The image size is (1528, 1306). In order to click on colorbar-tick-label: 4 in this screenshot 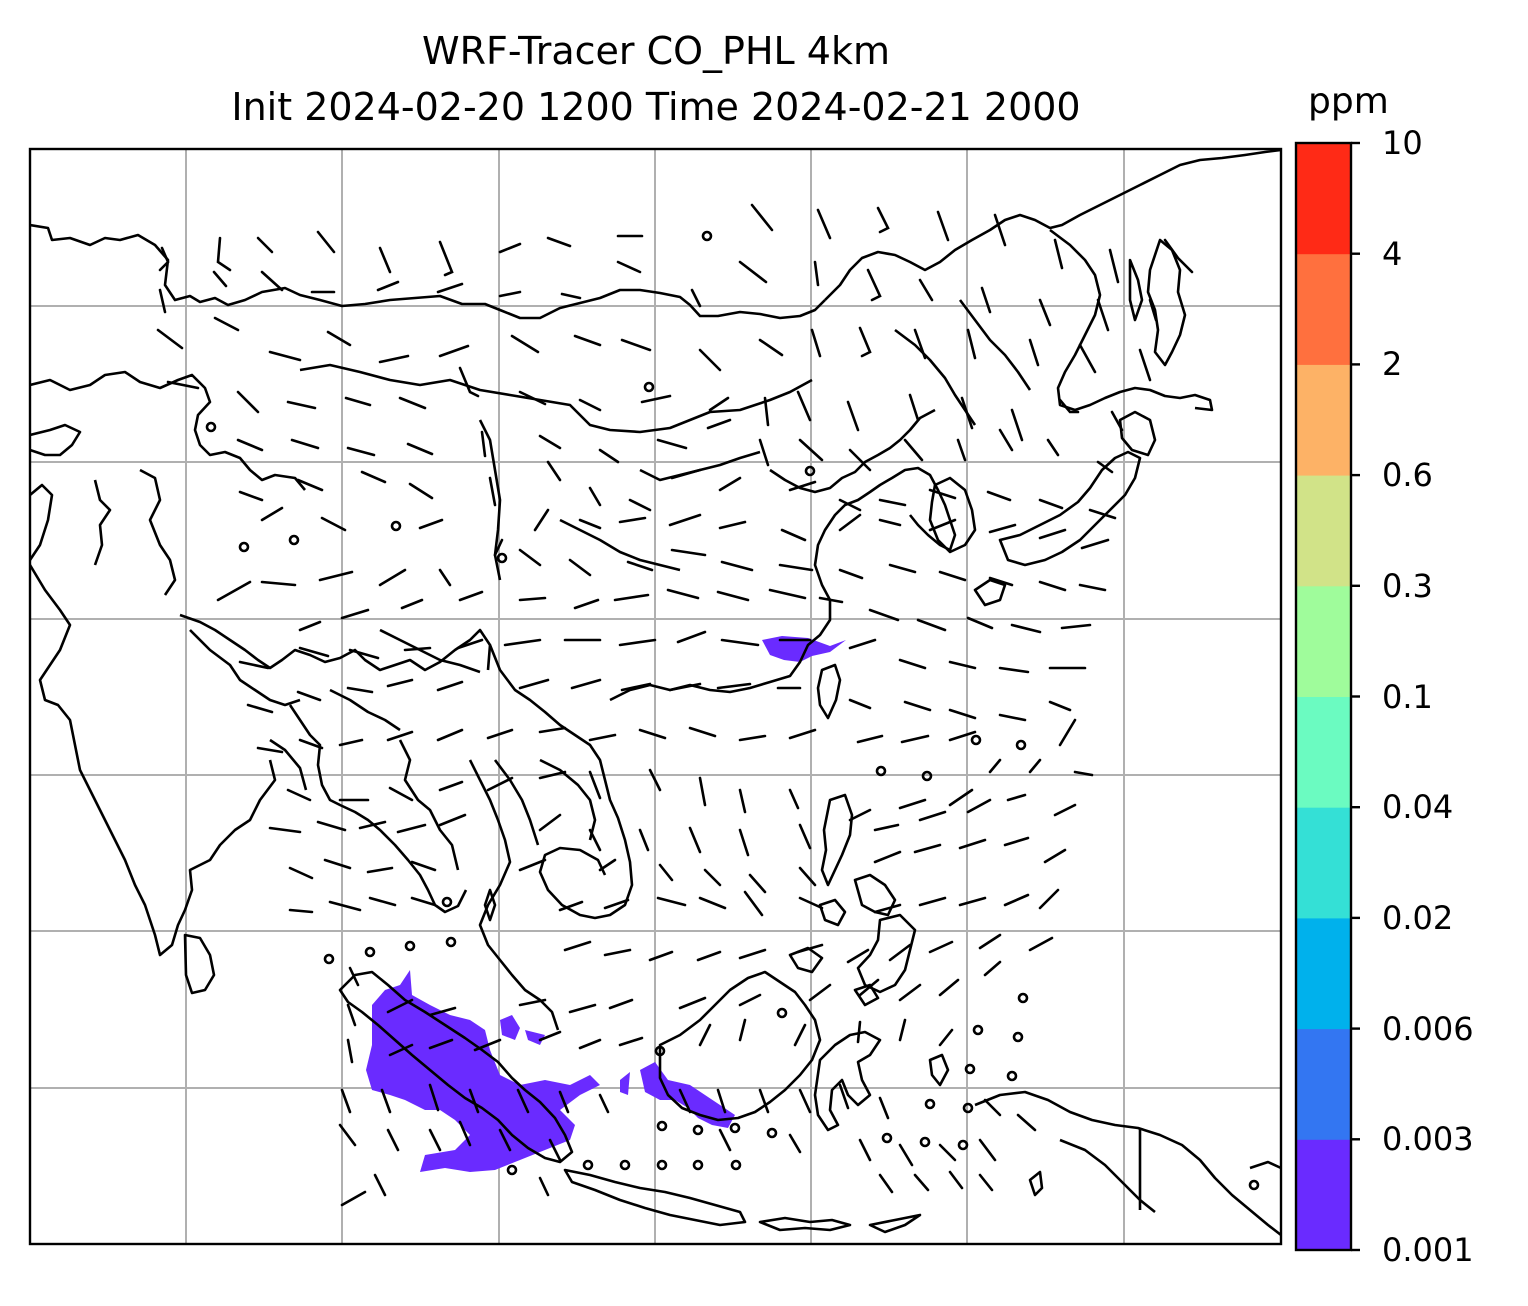, I will do `click(1392, 253)`.